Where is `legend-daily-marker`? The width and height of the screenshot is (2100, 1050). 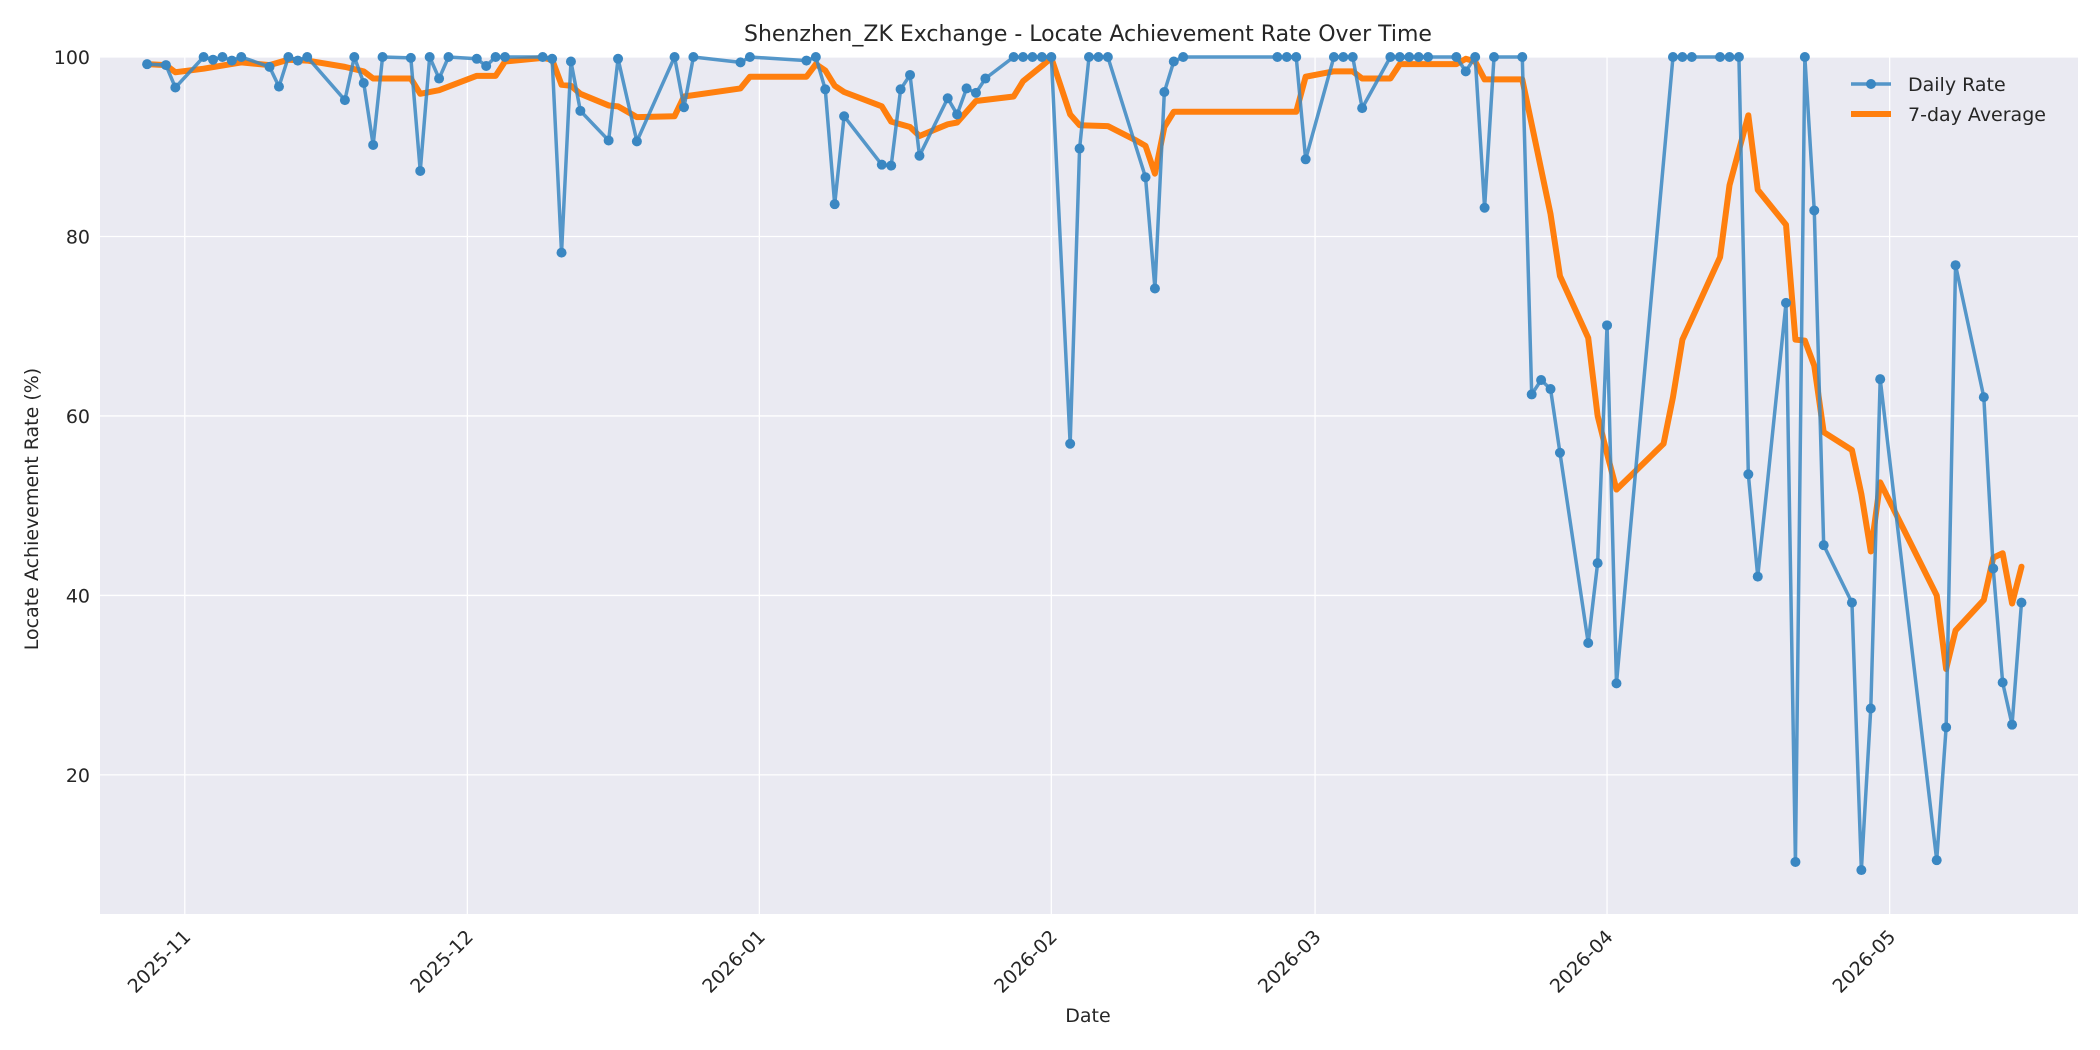 legend-daily-marker is located at coordinates (1871, 84).